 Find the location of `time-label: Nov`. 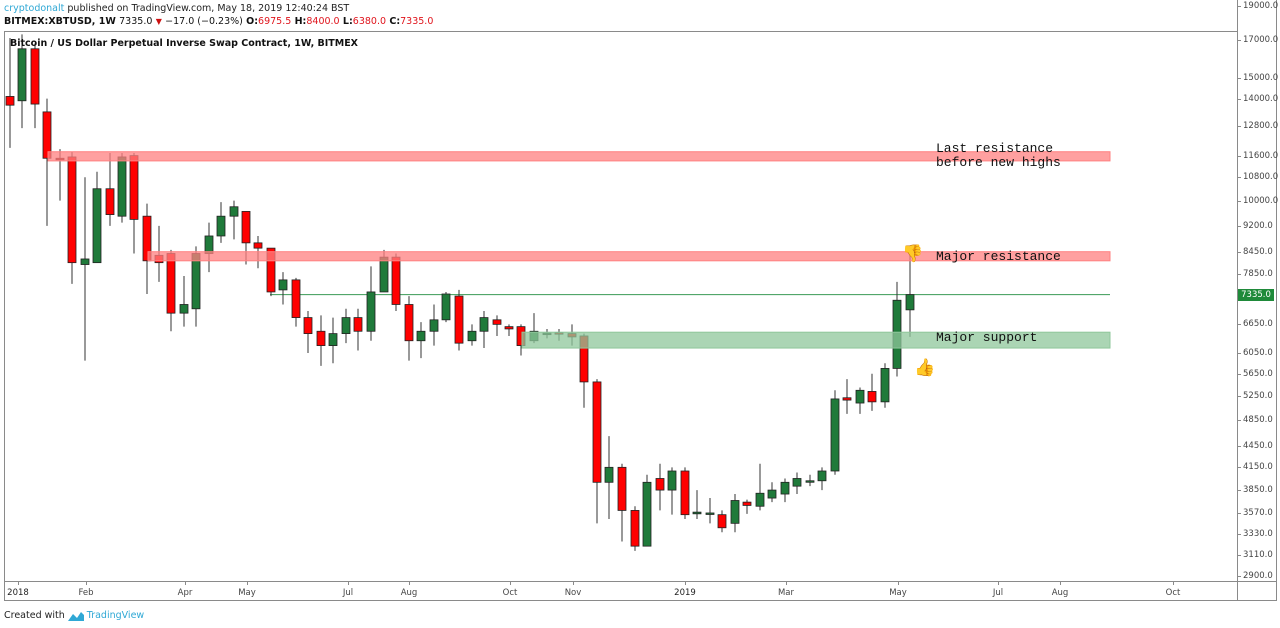

time-label: Nov is located at coordinates (573, 593).